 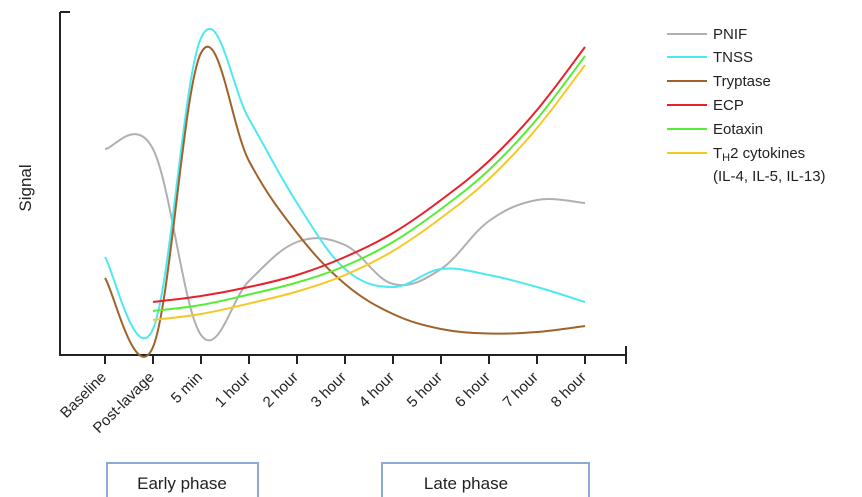 I want to click on x-tick-label: 5 min, so click(x=187, y=388).